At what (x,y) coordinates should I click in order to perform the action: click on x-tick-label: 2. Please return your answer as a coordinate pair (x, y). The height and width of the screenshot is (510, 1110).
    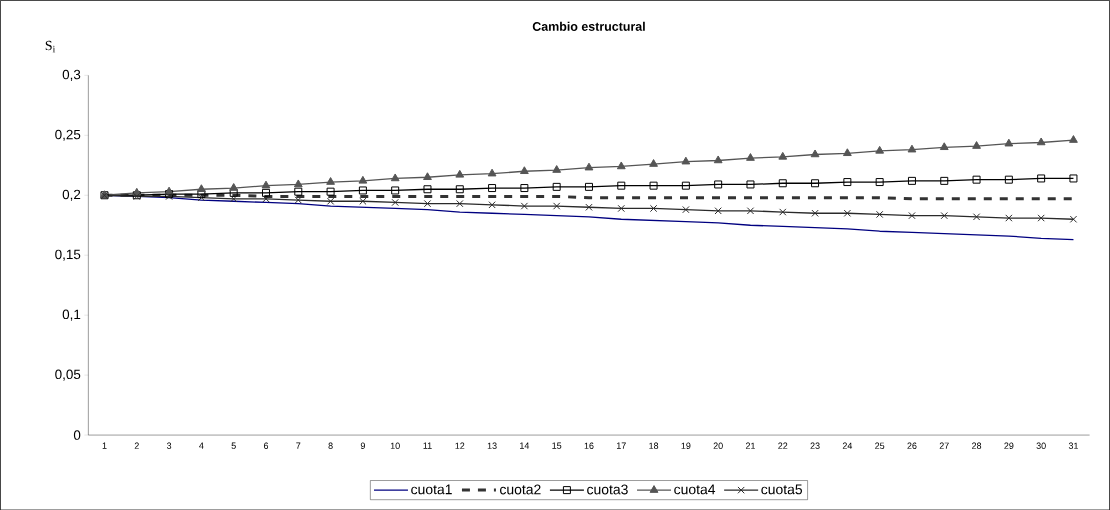
    Looking at the image, I should click on (136, 445).